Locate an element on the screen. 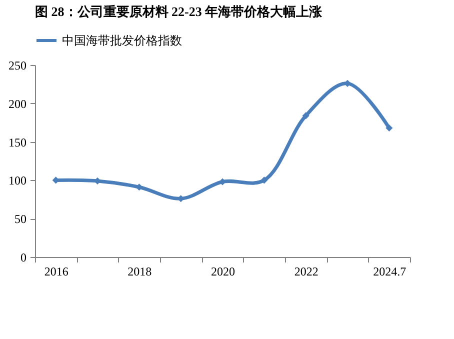 This screenshot has height=339, width=454. x-tick-label: 2016 is located at coordinates (56, 271).